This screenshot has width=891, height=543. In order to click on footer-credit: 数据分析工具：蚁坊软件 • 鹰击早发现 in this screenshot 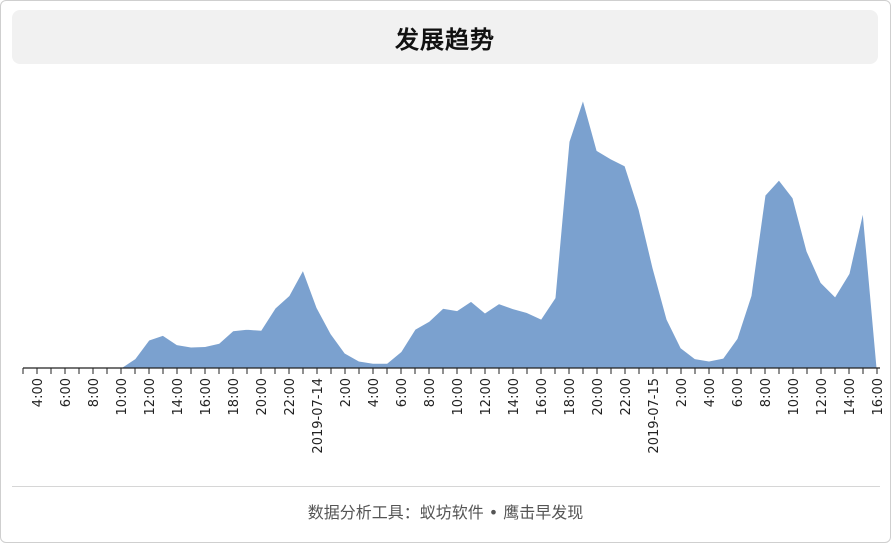, I will do `click(445, 512)`.